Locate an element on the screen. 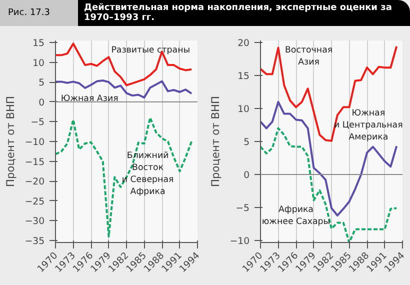  series-label: Развитые страны is located at coordinates (150, 51).